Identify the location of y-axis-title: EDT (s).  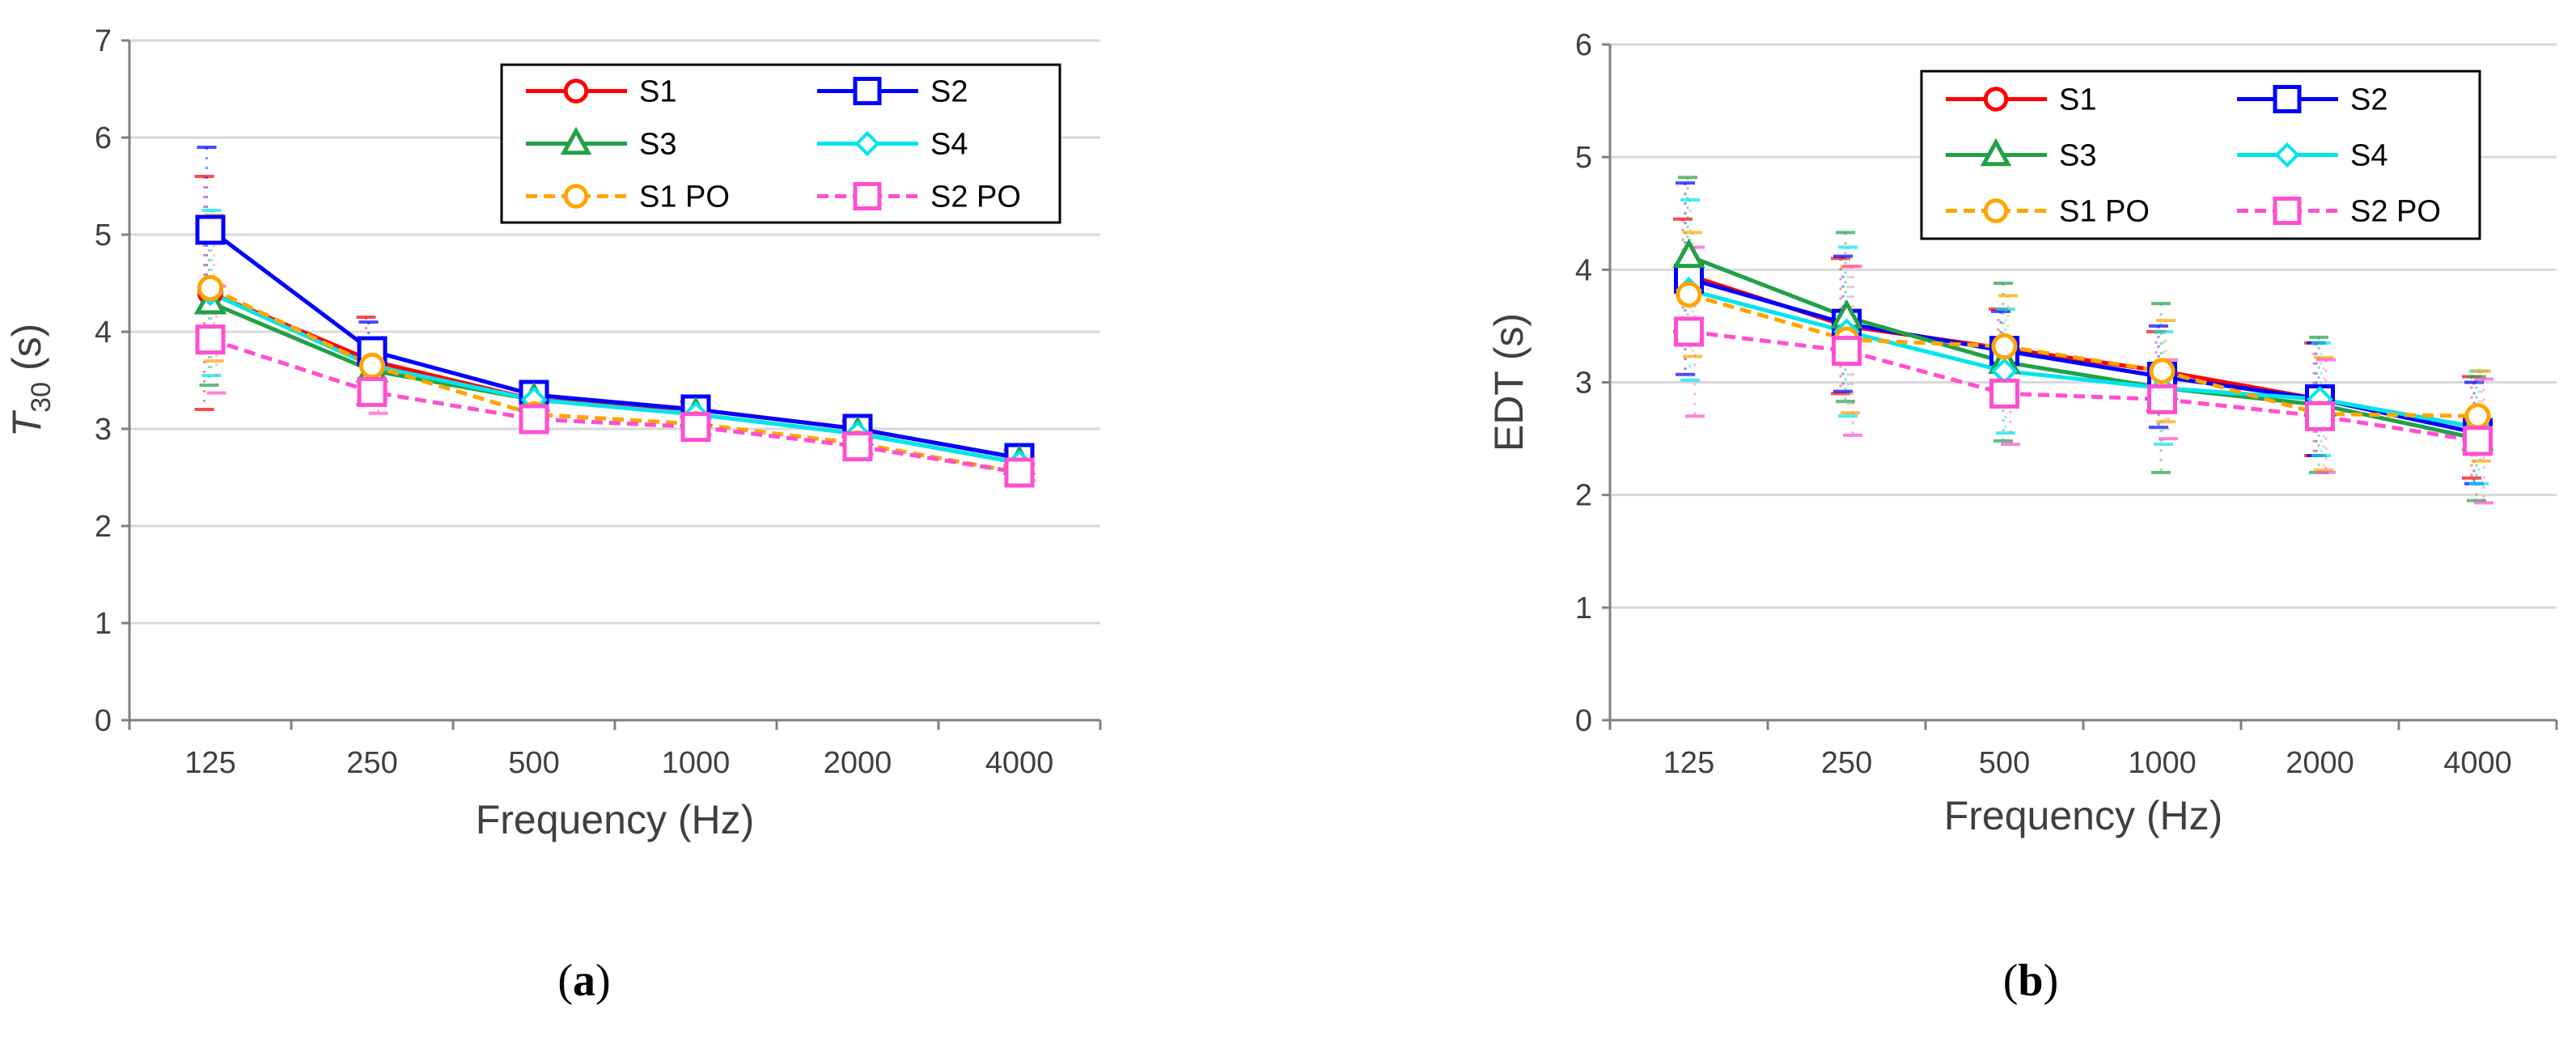
(1509, 382).